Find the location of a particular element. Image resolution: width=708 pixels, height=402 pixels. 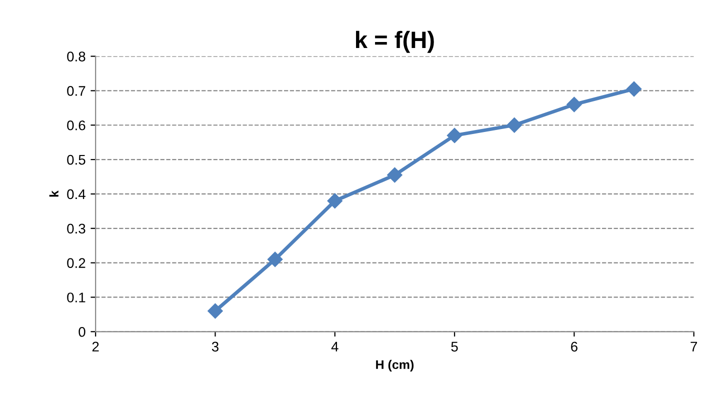

chart-title: k = f(H) is located at coordinates (395, 41).